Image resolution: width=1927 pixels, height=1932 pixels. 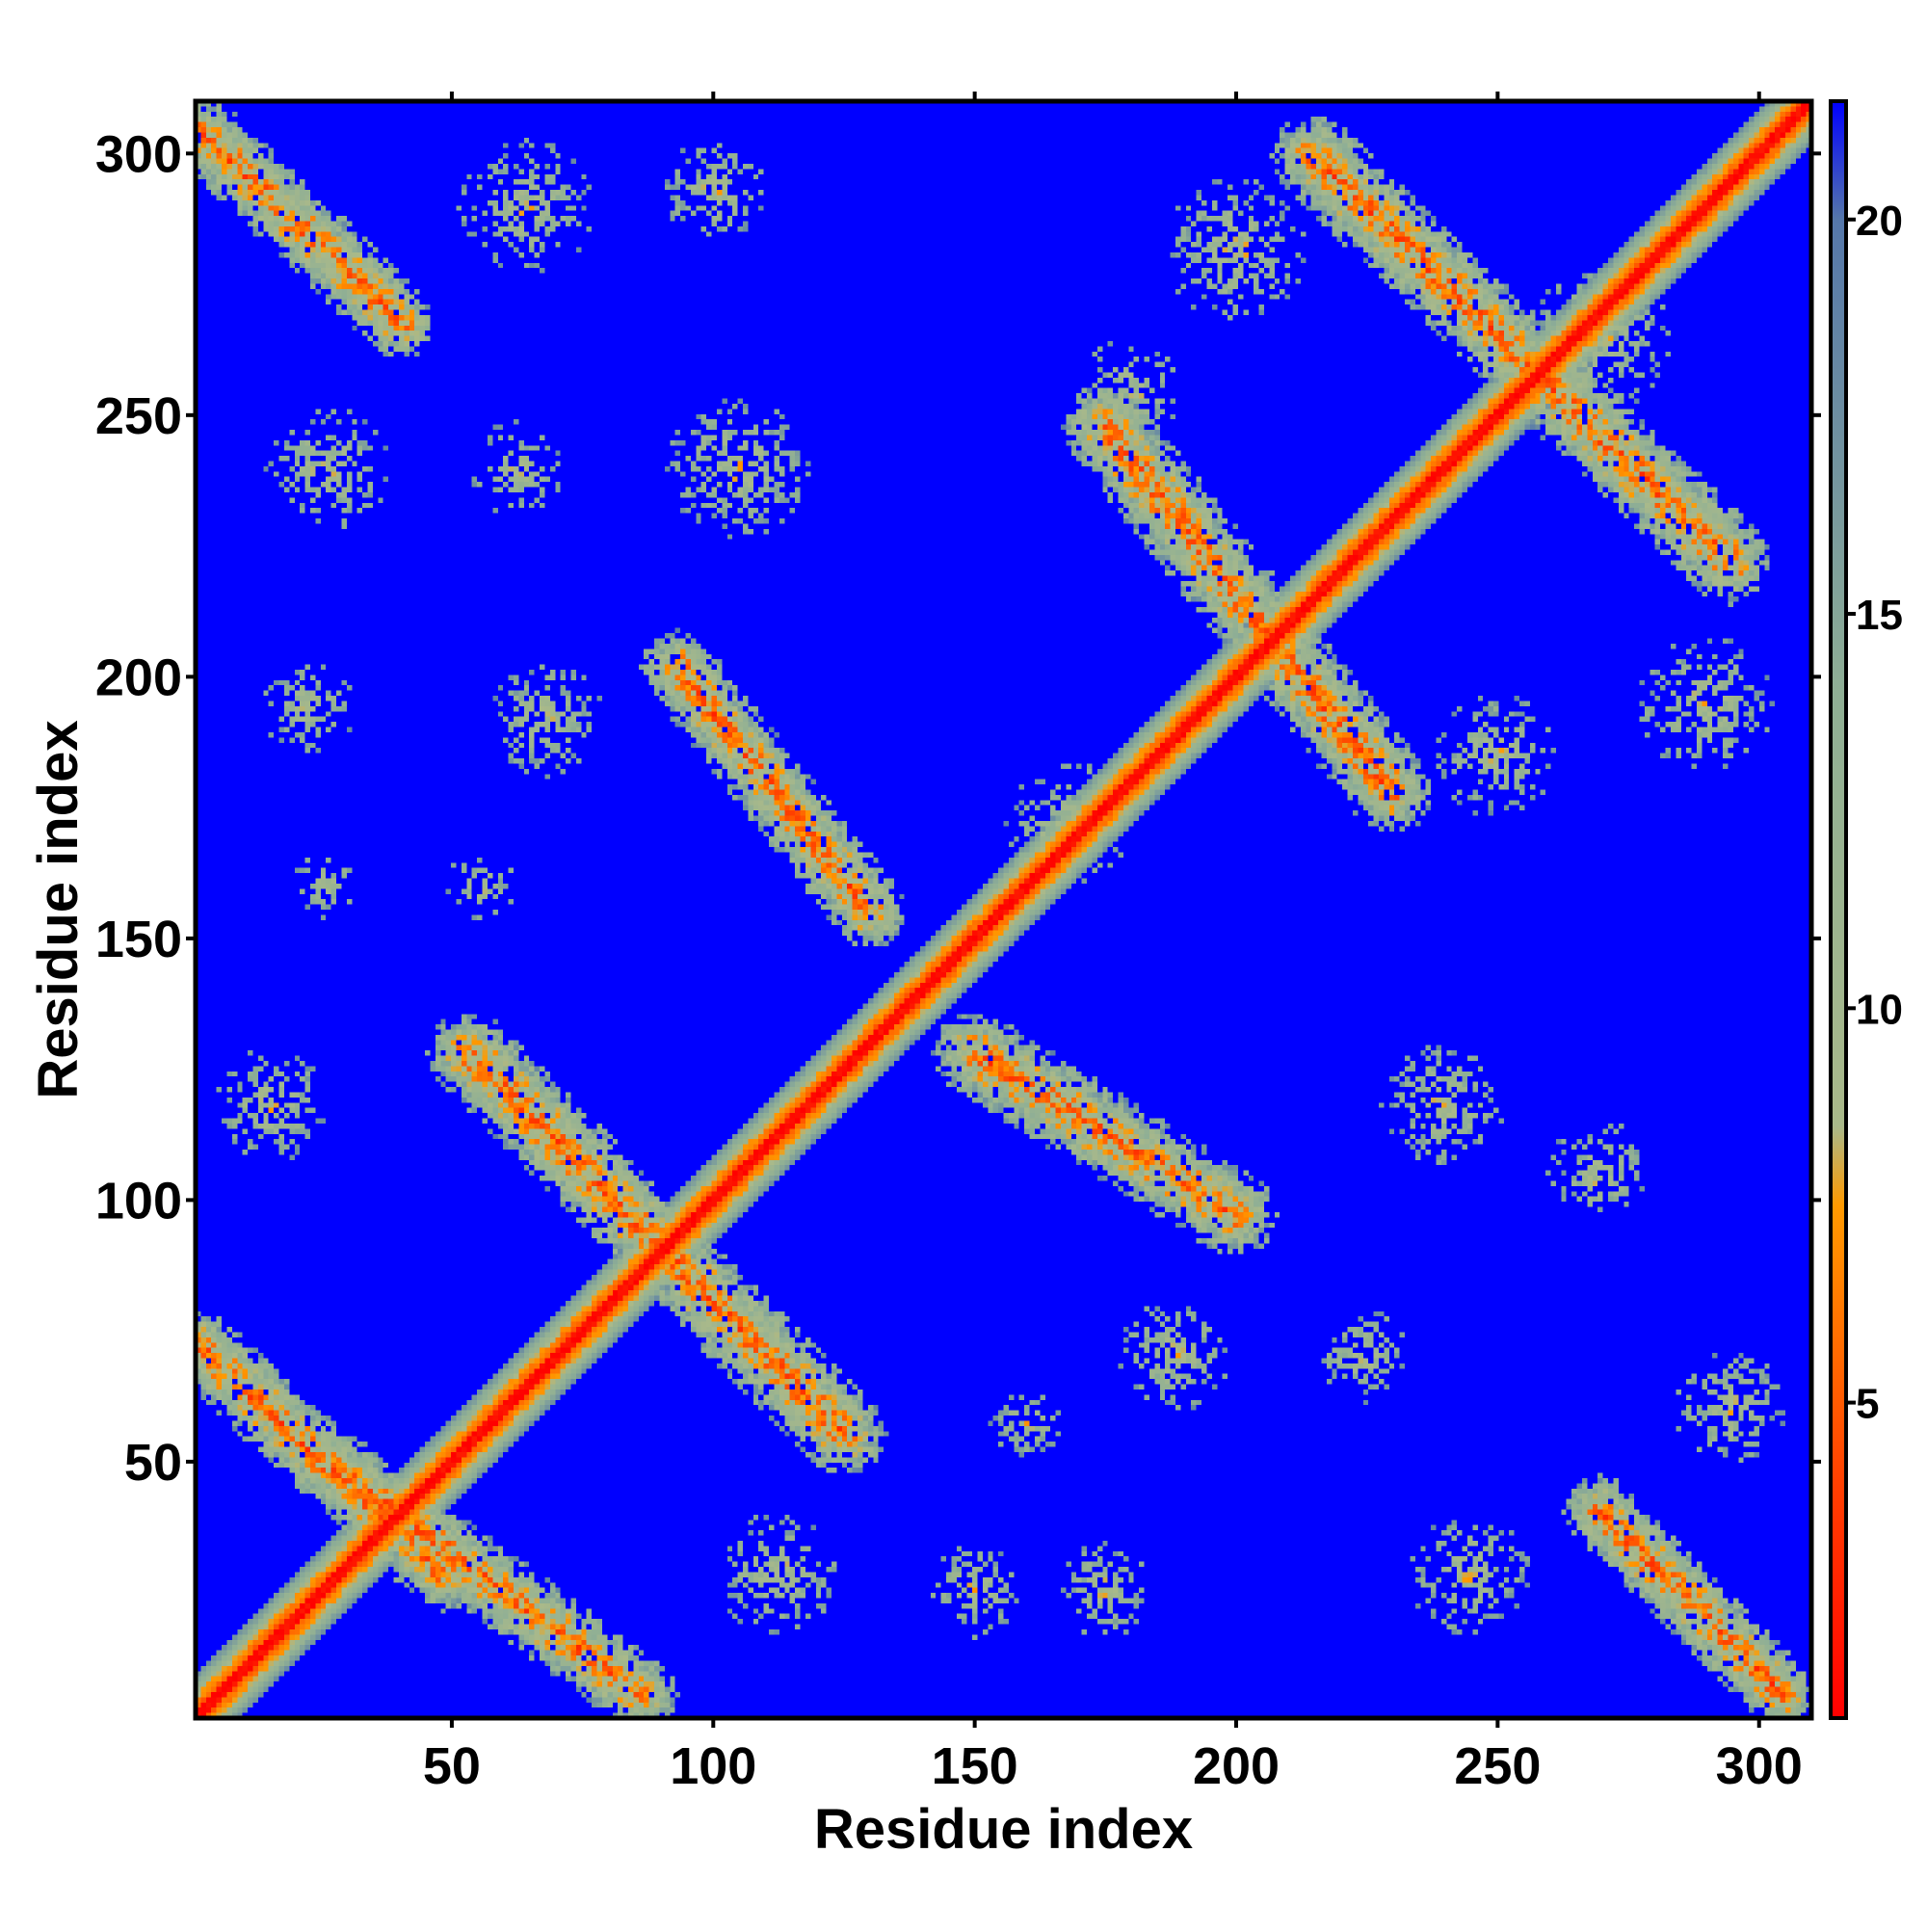 I want to click on x-tick-label: 300, so click(x=1759, y=1766).